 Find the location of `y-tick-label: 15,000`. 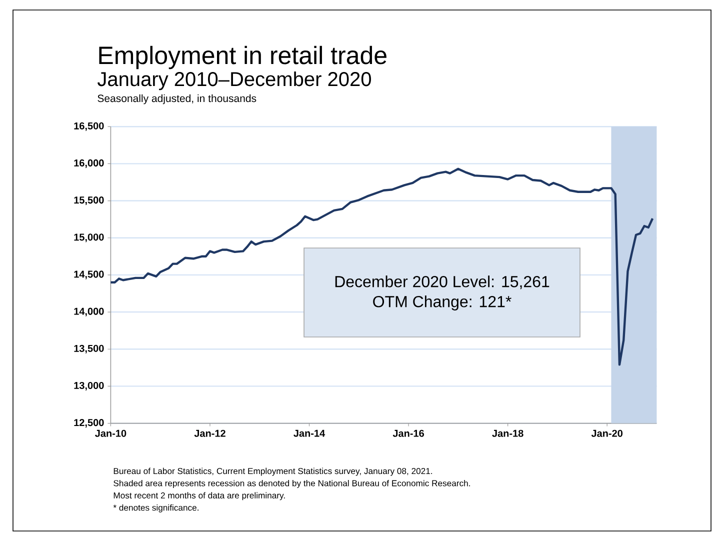

y-tick-label: 15,000 is located at coordinates (89, 238).